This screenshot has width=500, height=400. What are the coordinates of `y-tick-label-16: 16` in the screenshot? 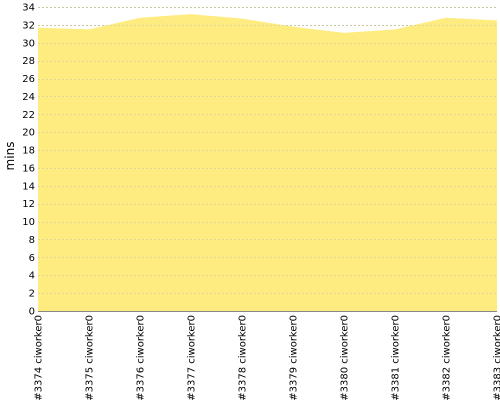 It's located at (28, 168).